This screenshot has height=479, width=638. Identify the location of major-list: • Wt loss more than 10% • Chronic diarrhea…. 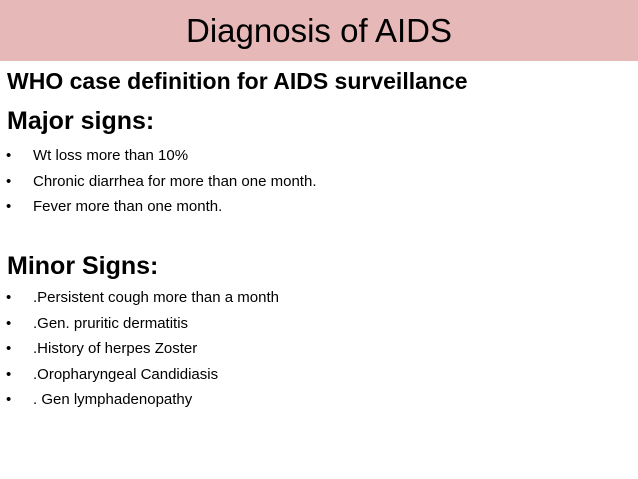
(158, 184).